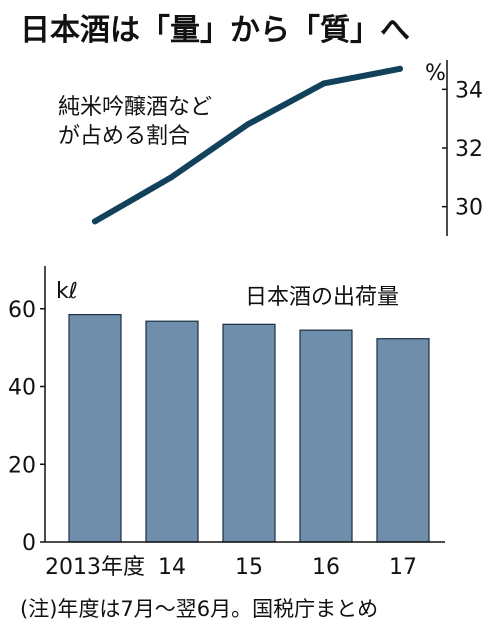 This screenshot has height=632, width=500. Describe the element at coordinates (135, 107) in the screenshot. I see `line-label-1: 純米吟醸酒など` at that location.